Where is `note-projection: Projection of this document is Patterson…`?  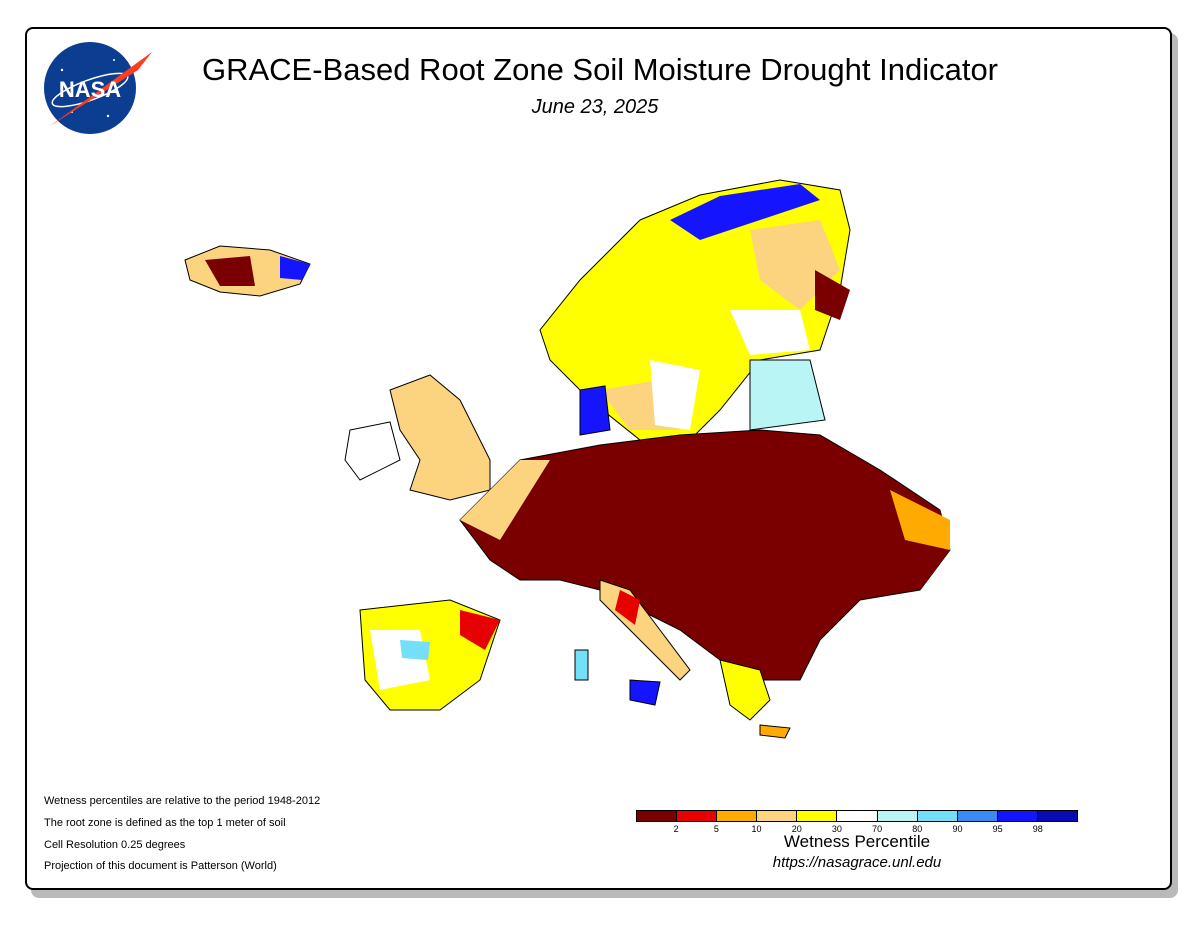 note-projection: Projection of this document is Patterson… is located at coordinates (160, 866).